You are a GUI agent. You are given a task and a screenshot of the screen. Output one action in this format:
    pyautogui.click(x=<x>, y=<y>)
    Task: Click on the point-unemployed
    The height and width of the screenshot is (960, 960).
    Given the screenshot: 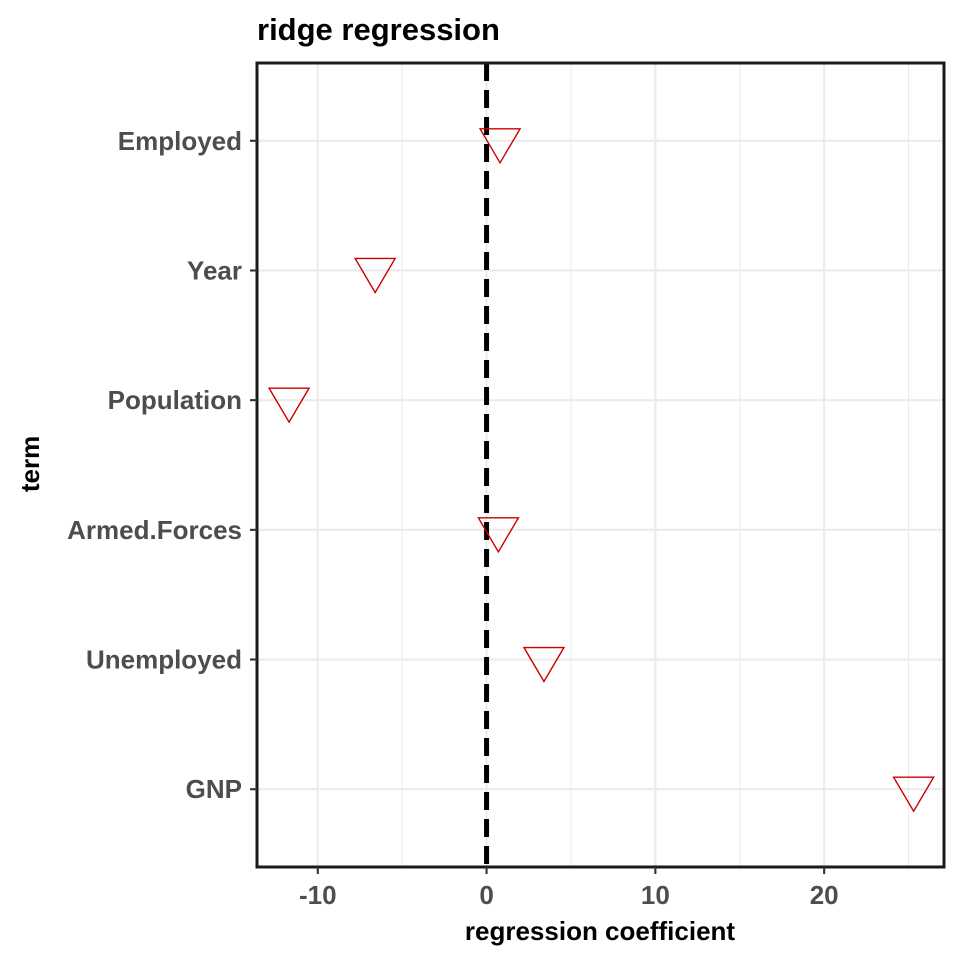 What is the action you would take?
    pyautogui.click(x=544, y=664)
    